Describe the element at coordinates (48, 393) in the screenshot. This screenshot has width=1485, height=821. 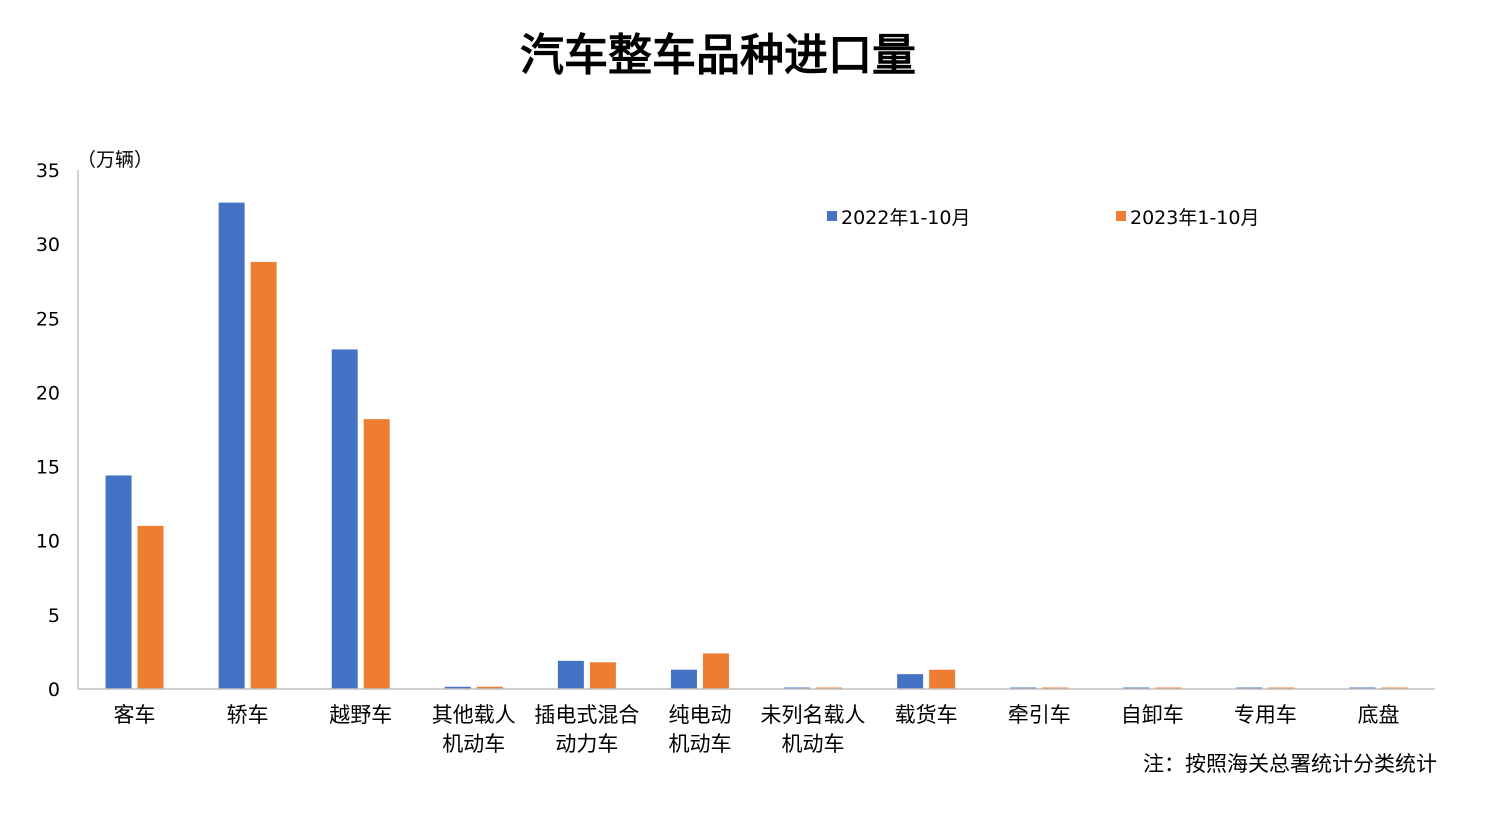
I see `y-tick-label: 20` at that location.